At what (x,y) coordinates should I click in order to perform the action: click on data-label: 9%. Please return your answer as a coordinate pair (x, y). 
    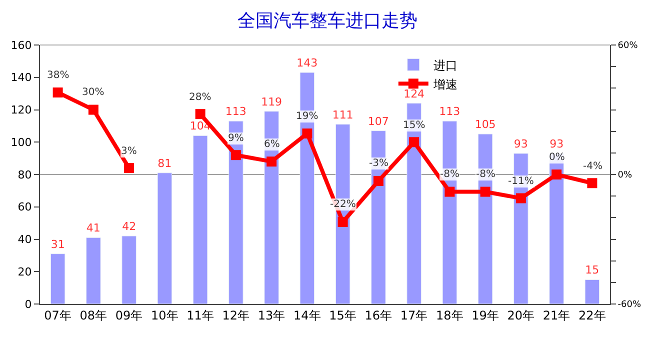
    Looking at the image, I should click on (236, 138).